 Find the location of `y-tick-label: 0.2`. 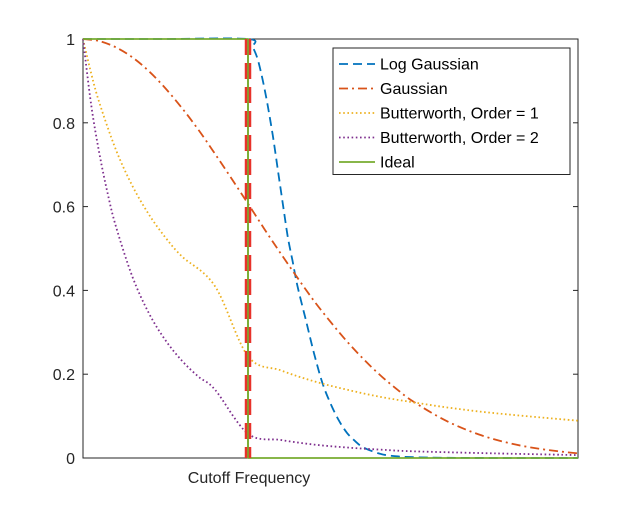

y-tick-label: 0.2 is located at coordinates (64, 375).